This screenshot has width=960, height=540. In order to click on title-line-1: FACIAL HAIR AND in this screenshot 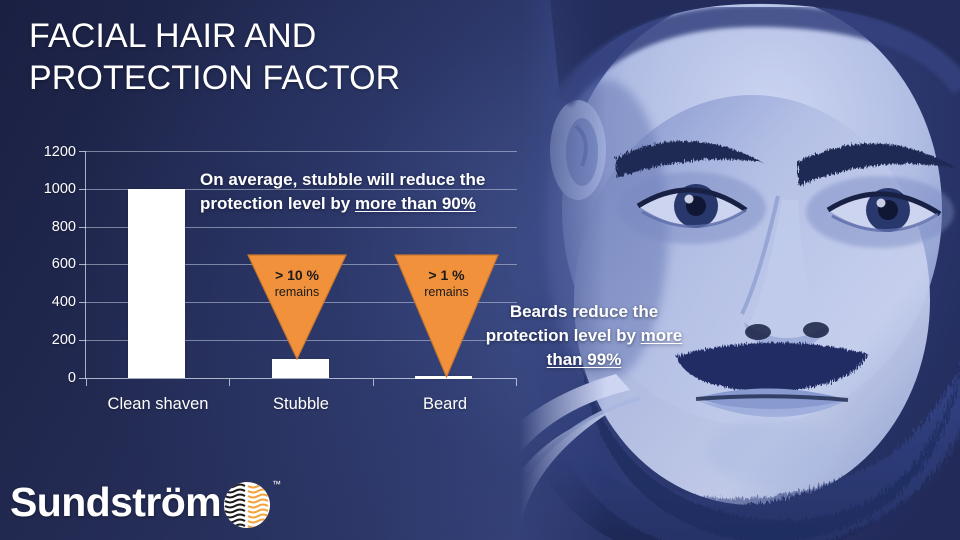, I will do `click(173, 36)`.